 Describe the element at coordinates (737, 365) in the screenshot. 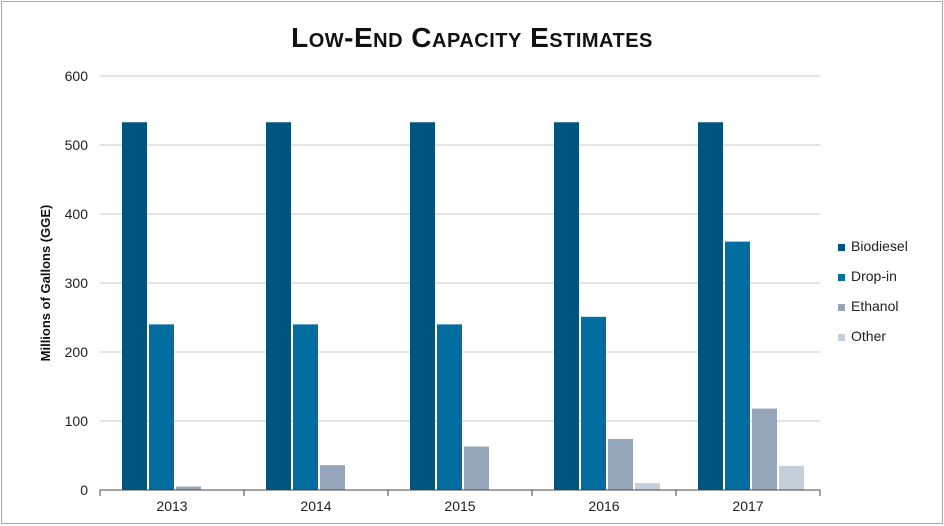

I see `bar-drop-in-2017` at that location.